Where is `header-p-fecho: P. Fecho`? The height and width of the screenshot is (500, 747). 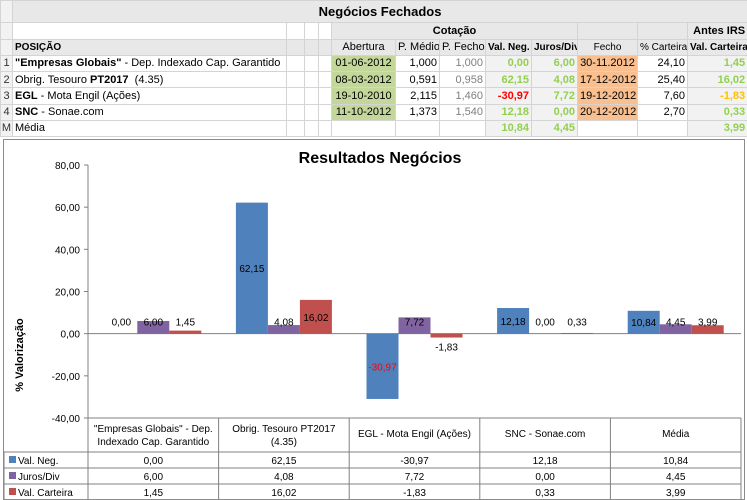
header-p-fecho: P. Fecho is located at coordinates (462, 47).